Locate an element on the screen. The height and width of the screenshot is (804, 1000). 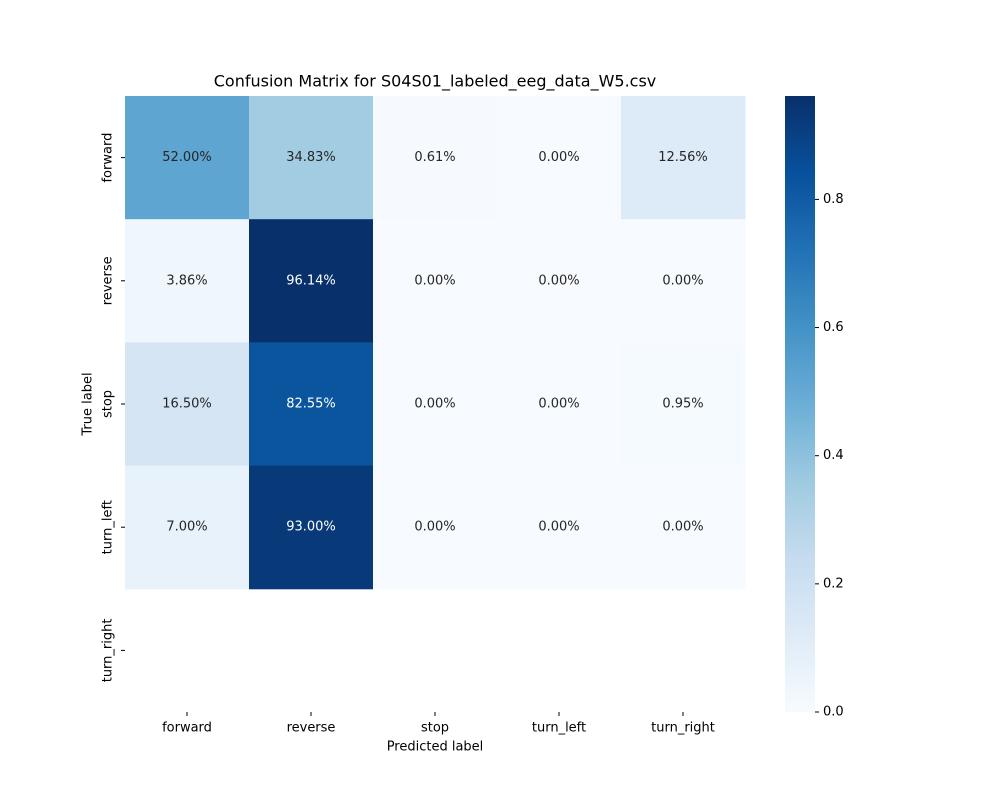
y-tick-label: turn_right is located at coordinates (108, 651).